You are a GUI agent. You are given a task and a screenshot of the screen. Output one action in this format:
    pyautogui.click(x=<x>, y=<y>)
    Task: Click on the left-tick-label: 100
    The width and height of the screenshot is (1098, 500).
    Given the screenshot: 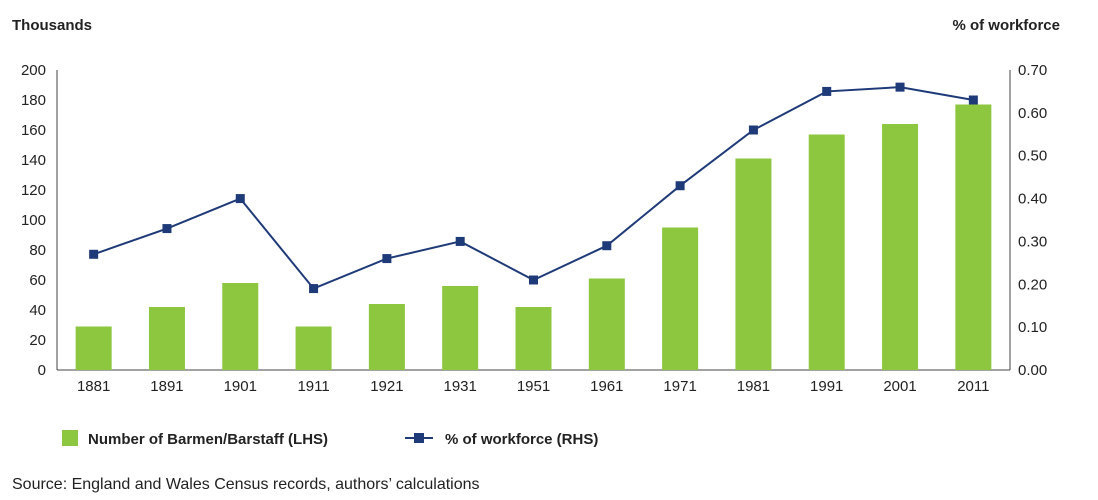 What is the action you would take?
    pyautogui.click(x=33, y=220)
    